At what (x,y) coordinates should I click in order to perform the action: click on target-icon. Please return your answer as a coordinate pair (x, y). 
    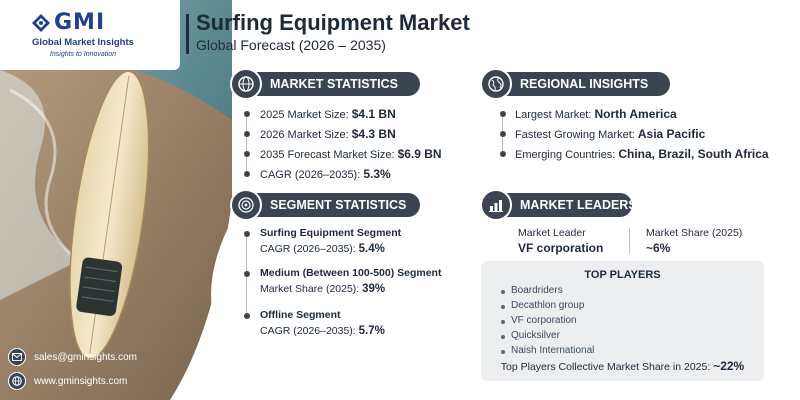
    Looking at the image, I should click on (246, 205).